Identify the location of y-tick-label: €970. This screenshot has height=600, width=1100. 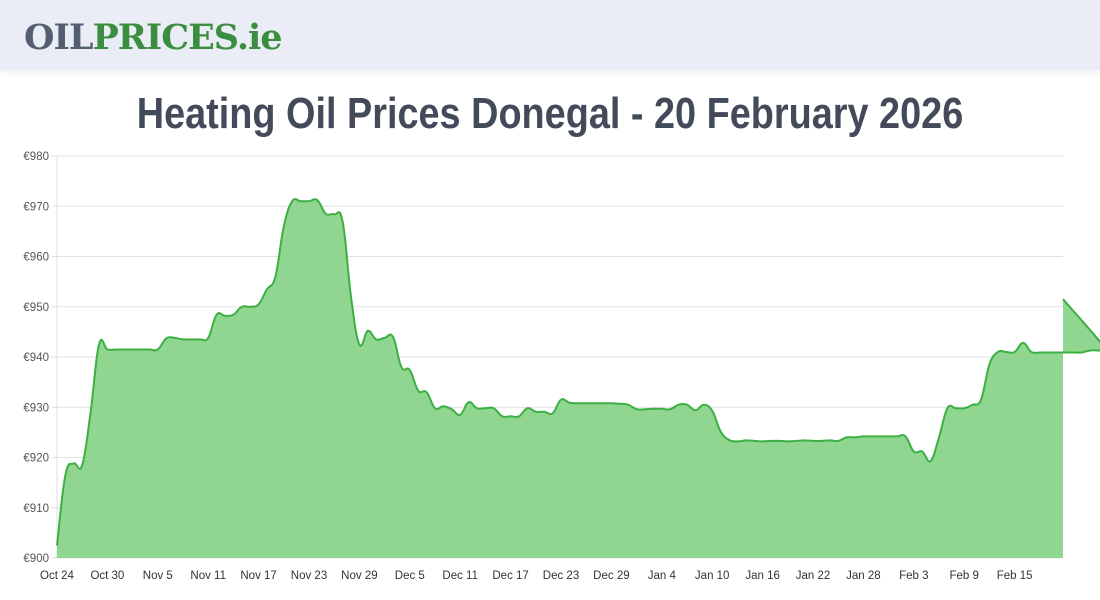
(36, 207).